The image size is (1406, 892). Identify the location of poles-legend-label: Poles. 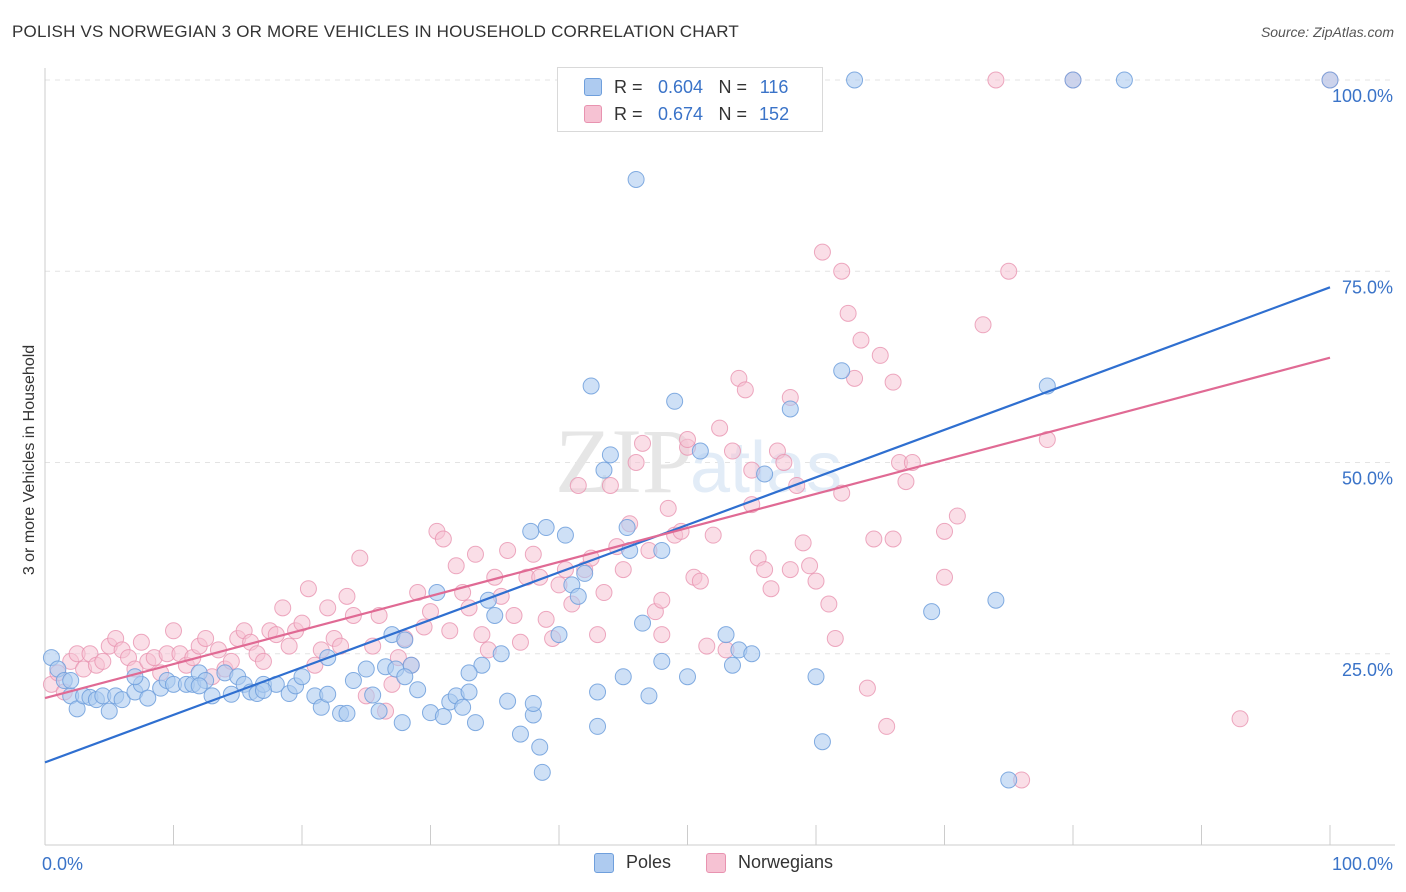
(649, 862).